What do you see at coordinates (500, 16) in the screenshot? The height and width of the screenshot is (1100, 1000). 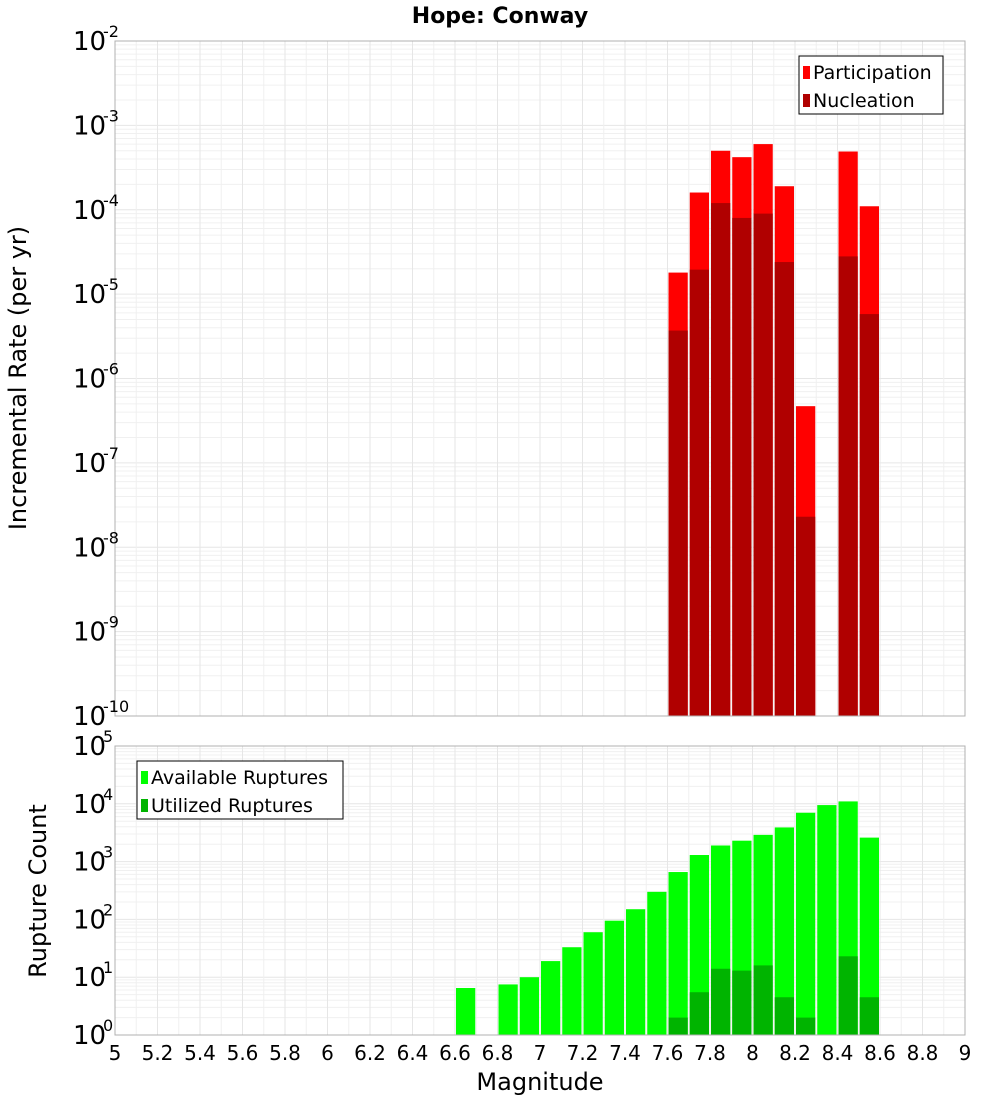 I see `chart-title: Hope: Conway` at bounding box center [500, 16].